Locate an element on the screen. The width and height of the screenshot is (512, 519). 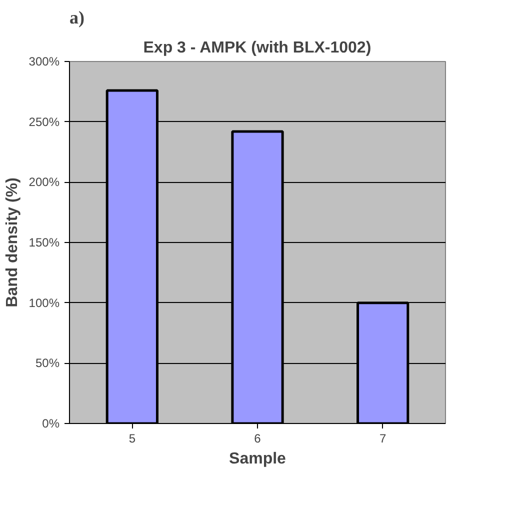
y-tick-label: 0% is located at coordinates (51, 423).